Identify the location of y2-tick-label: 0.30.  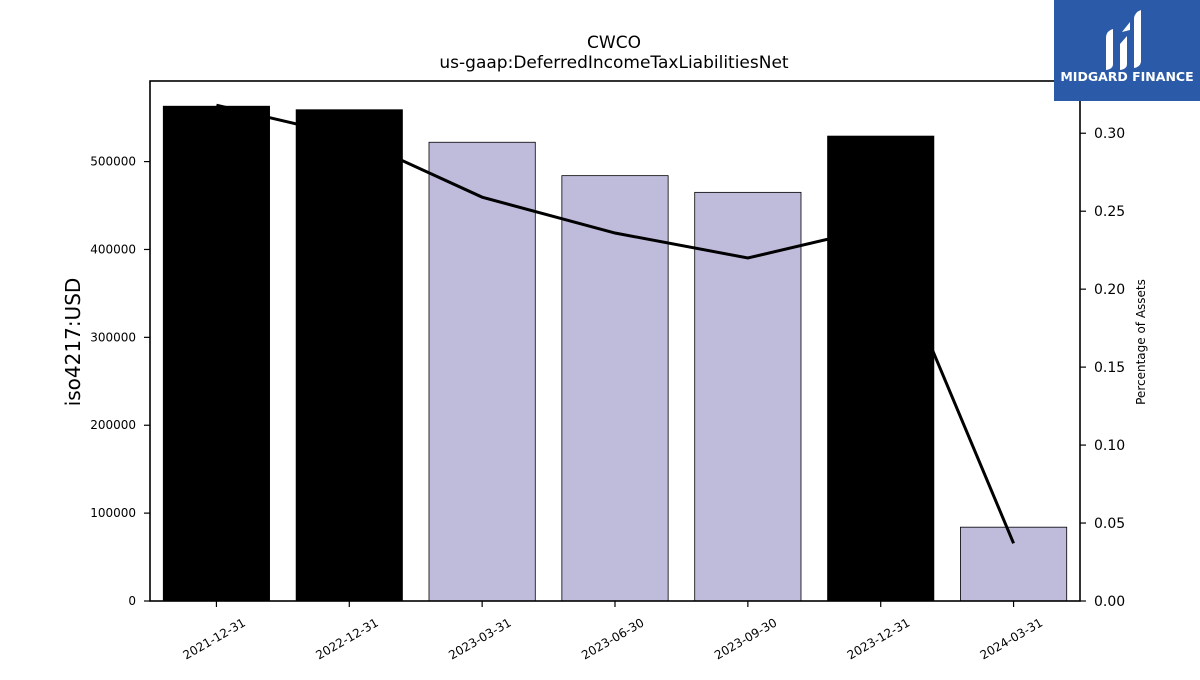
(1109, 134).